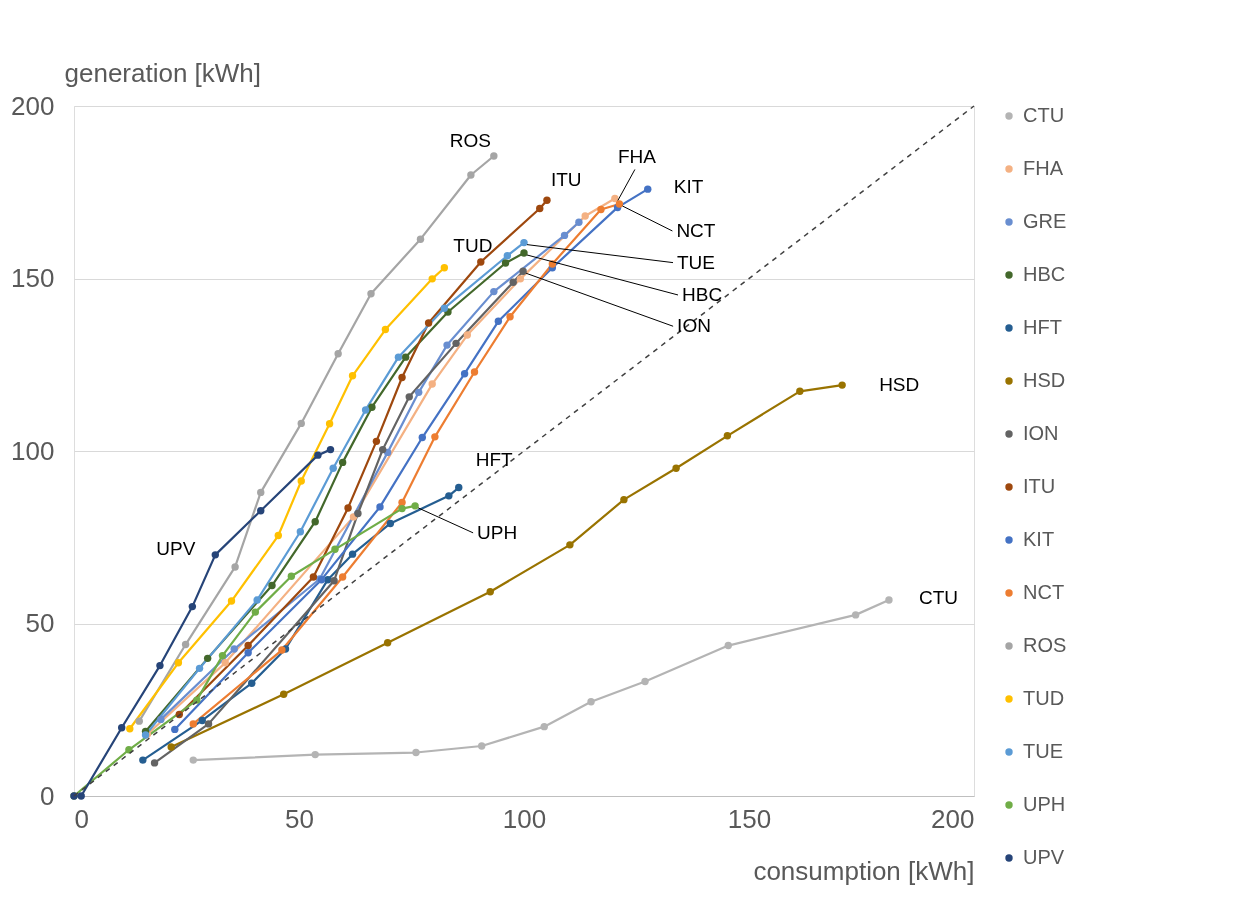  What do you see at coordinates (176, 548) in the screenshot?
I see `annotation: UPV` at bounding box center [176, 548].